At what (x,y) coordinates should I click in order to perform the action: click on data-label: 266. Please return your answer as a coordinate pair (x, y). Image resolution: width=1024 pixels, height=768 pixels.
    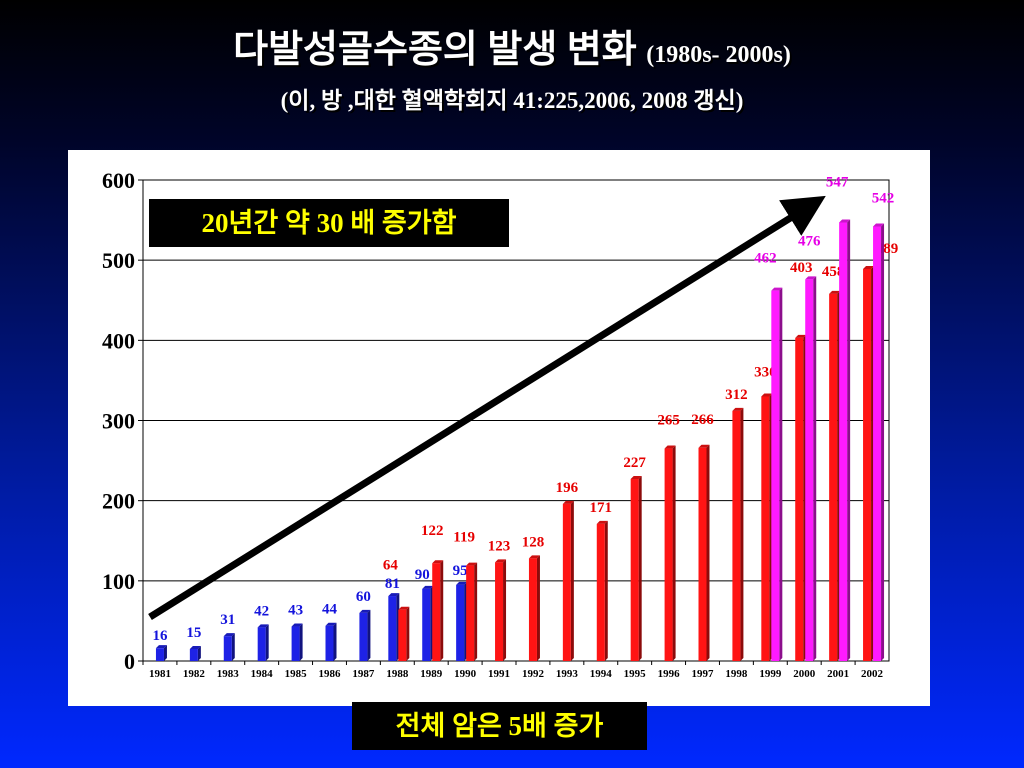
    Looking at the image, I should click on (702, 420).